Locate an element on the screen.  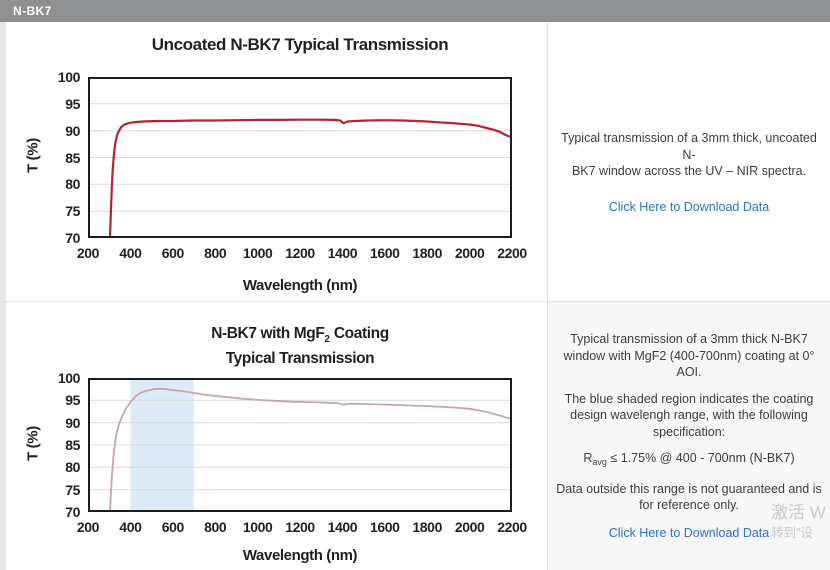
reflectance-spec-text: Ravg ≤ 1.75% @ 400 - 700nm (N-BK7) is located at coordinates (689, 459).